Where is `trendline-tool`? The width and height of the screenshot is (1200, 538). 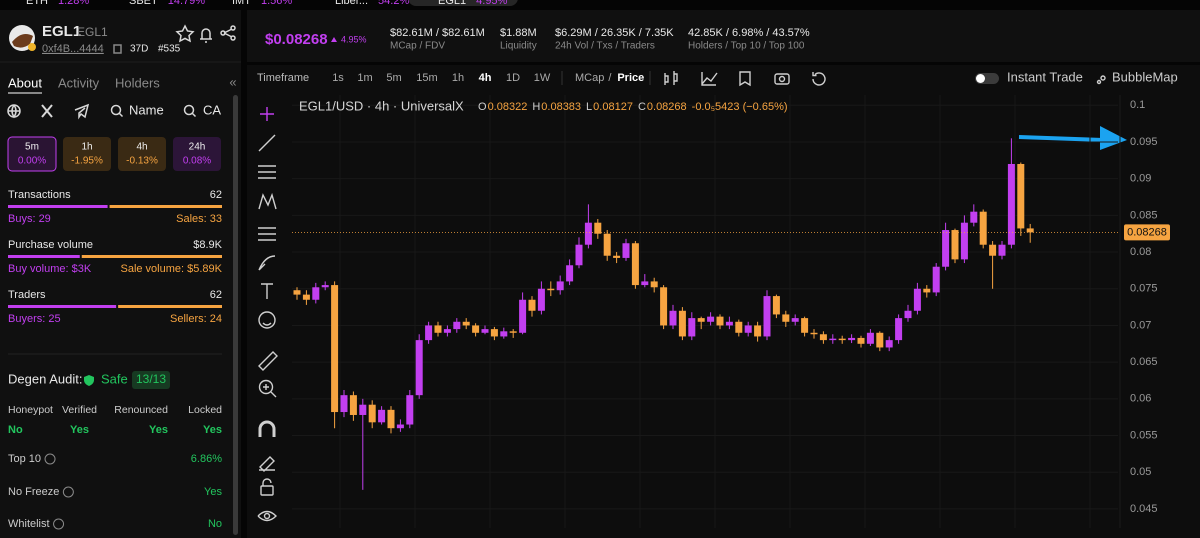
trendline-tool is located at coordinates (267, 143).